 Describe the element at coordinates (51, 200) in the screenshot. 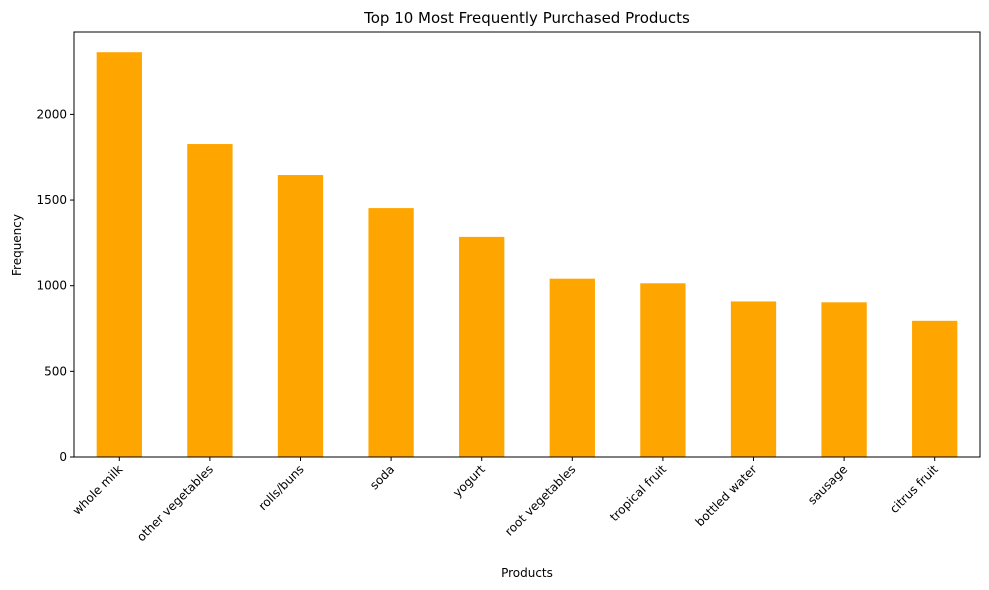

I see `y-tick-label: 1500` at that location.